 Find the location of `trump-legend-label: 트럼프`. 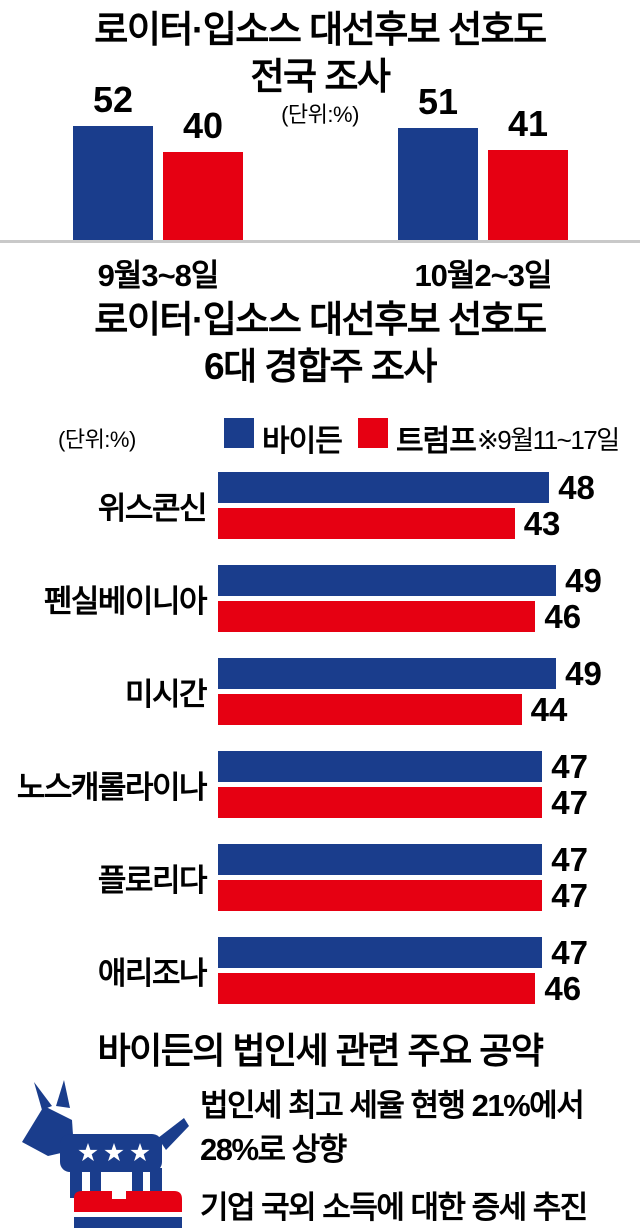

trump-legend-label: 트럼프 is located at coordinates (436, 441).